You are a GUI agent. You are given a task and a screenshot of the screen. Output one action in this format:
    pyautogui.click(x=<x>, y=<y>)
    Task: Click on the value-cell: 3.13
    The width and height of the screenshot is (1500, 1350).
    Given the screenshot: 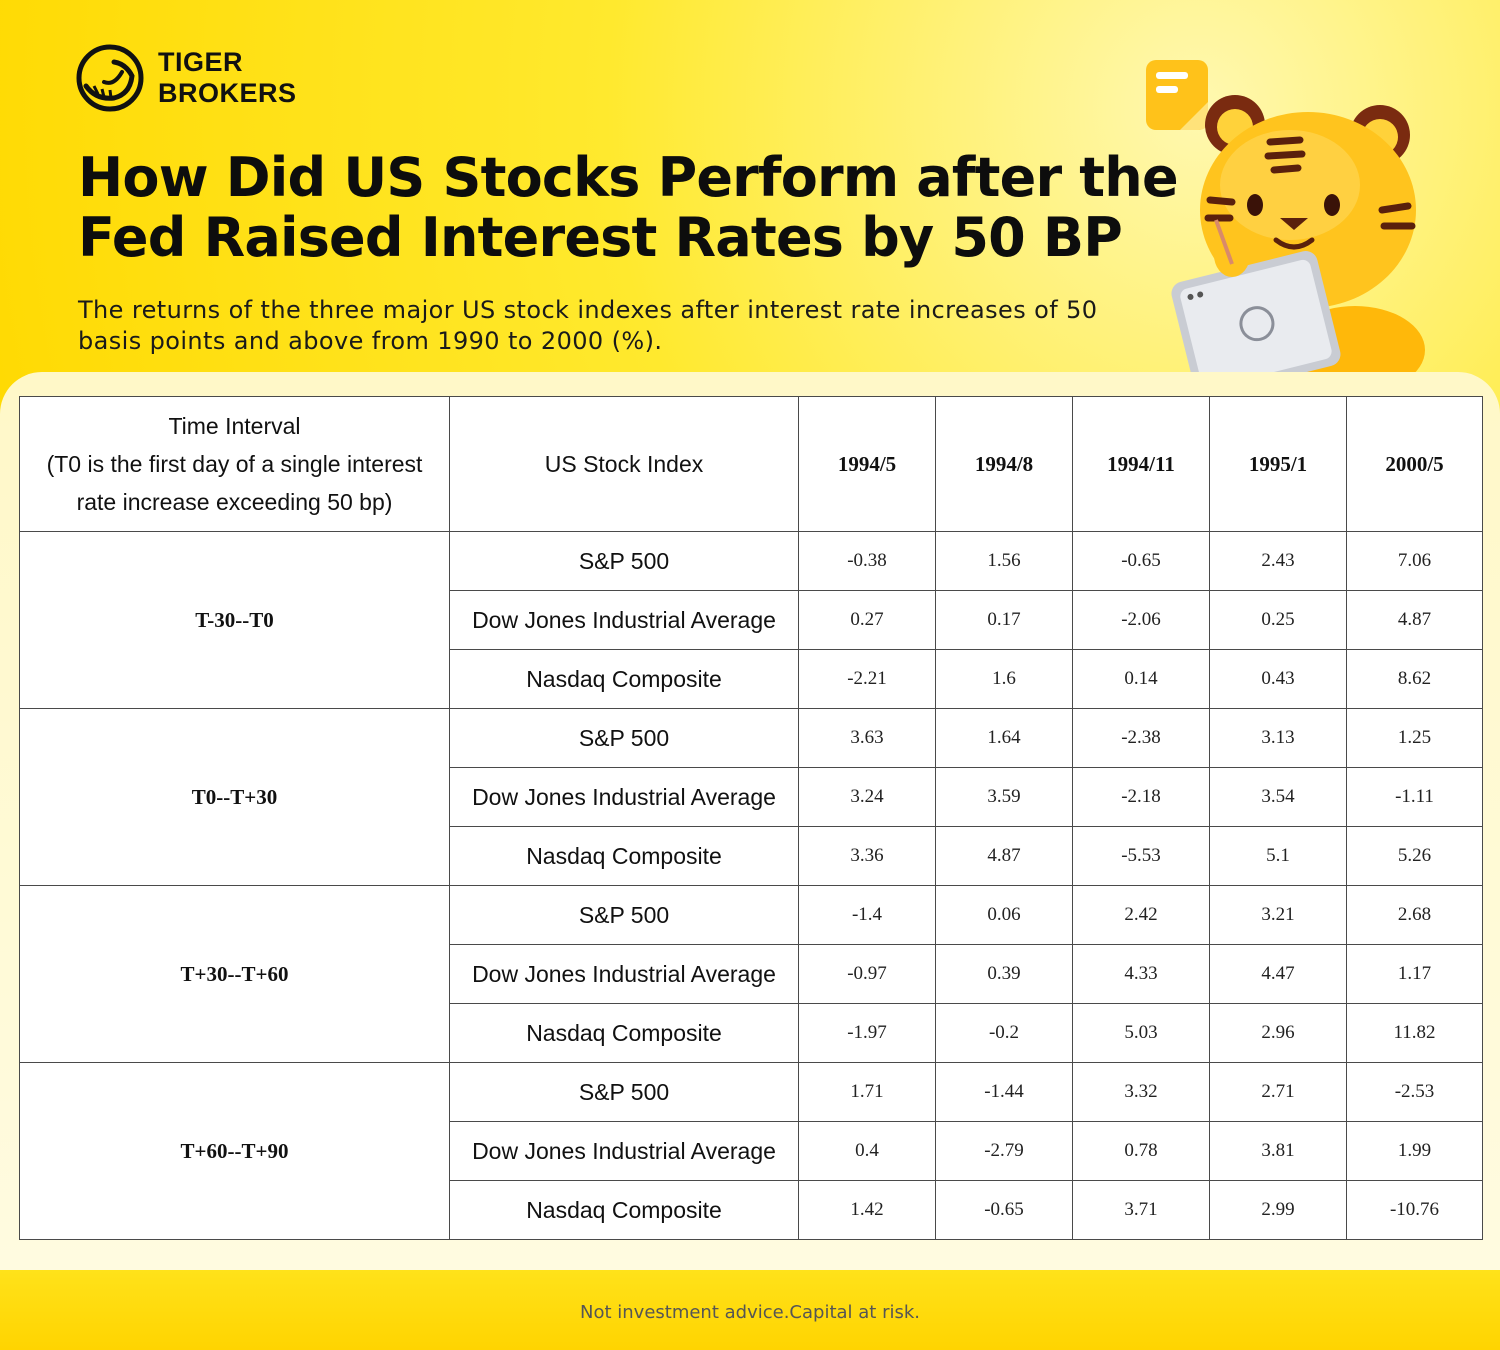 What is the action you would take?
    pyautogui.click(x=1278, y=738)
    